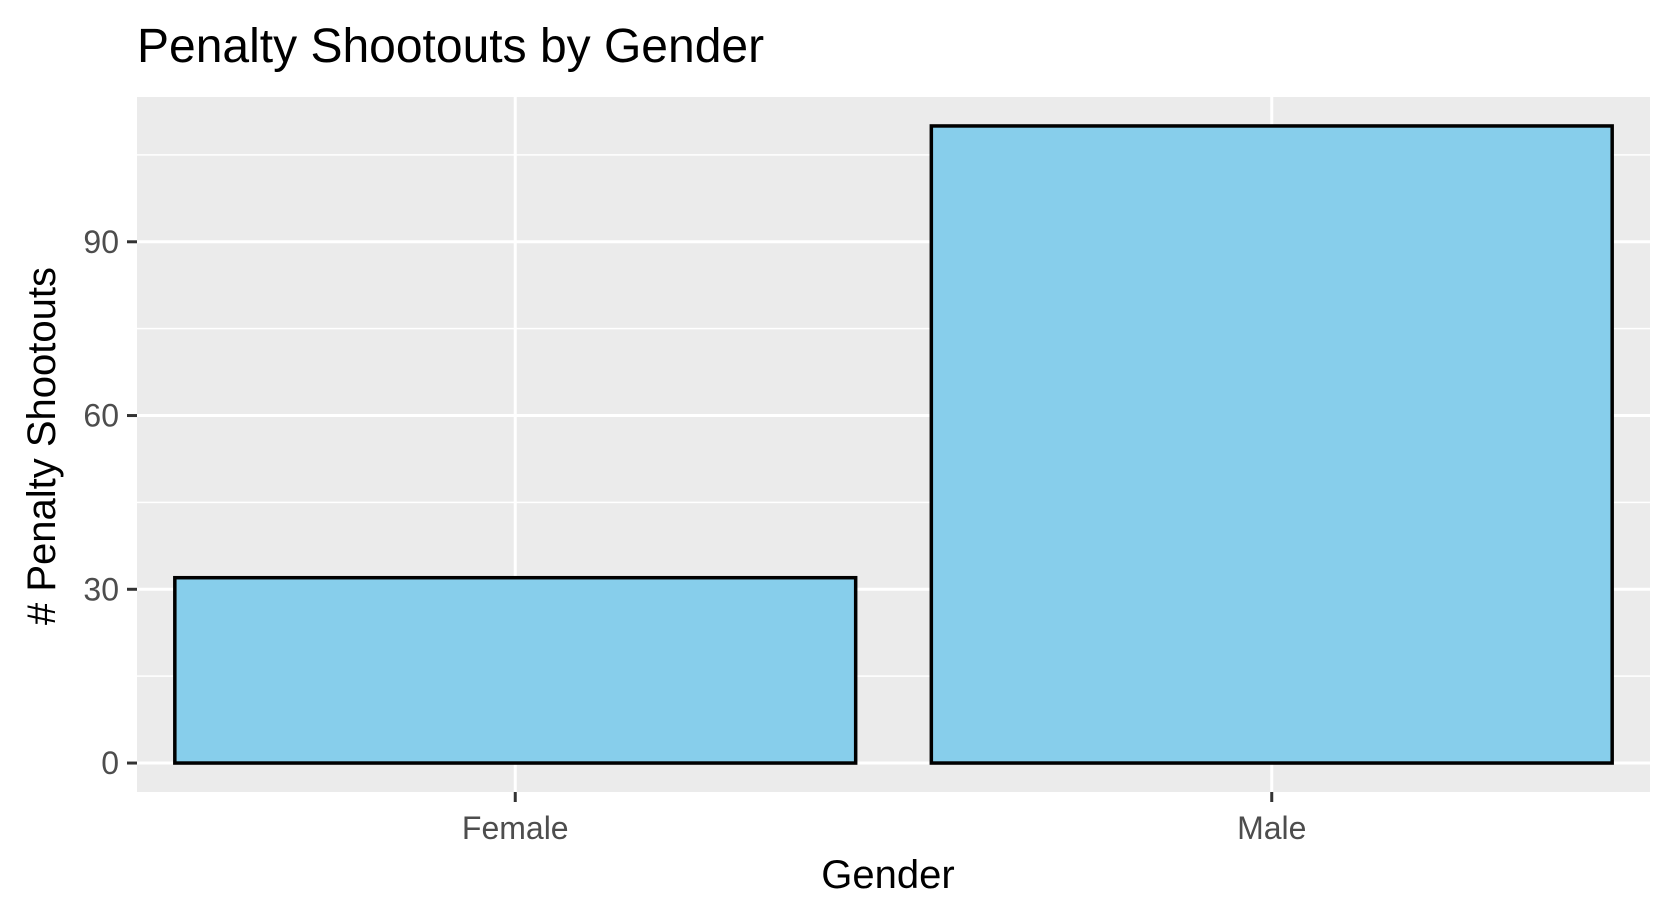 This screenshot has height=917, width=1665. I want to click on x-axis: Female Male, so click(884, 819).